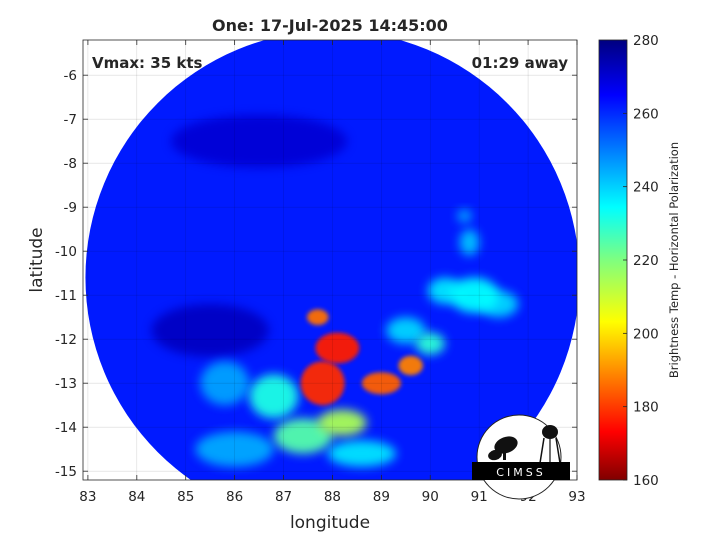 This screenshot has height=540, width=720. Describe the element at coordinates (646, 481) in the screenshot. I see `colorbar-tick-label: 160` at that location.